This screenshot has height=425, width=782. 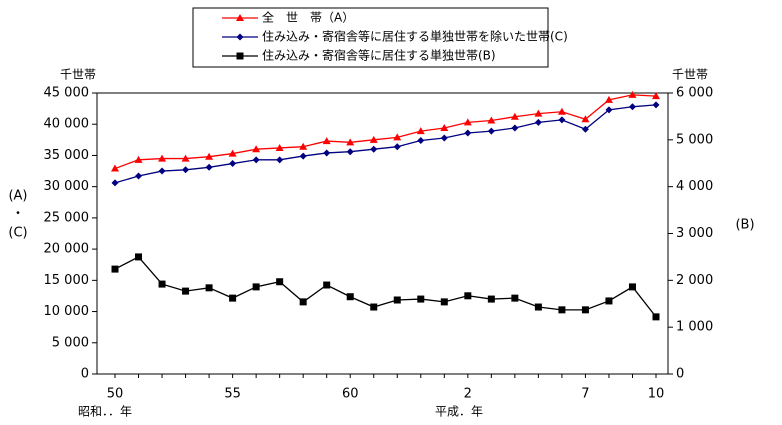 I want to click on x-era-label: 昭和．．年, so click(x=105, y=412).